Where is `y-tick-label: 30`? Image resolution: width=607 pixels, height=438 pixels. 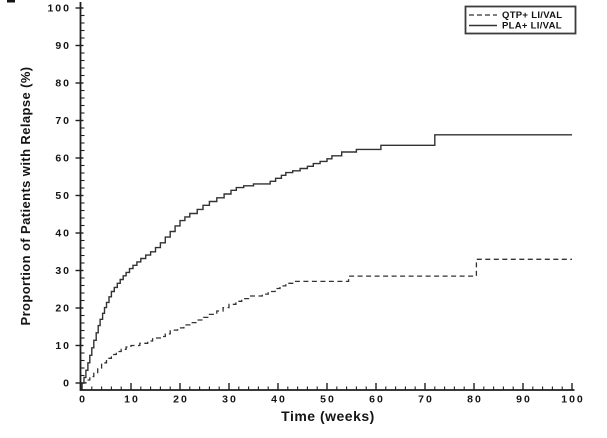
y-tick-label: 30 is located at coordinates (63, 271).